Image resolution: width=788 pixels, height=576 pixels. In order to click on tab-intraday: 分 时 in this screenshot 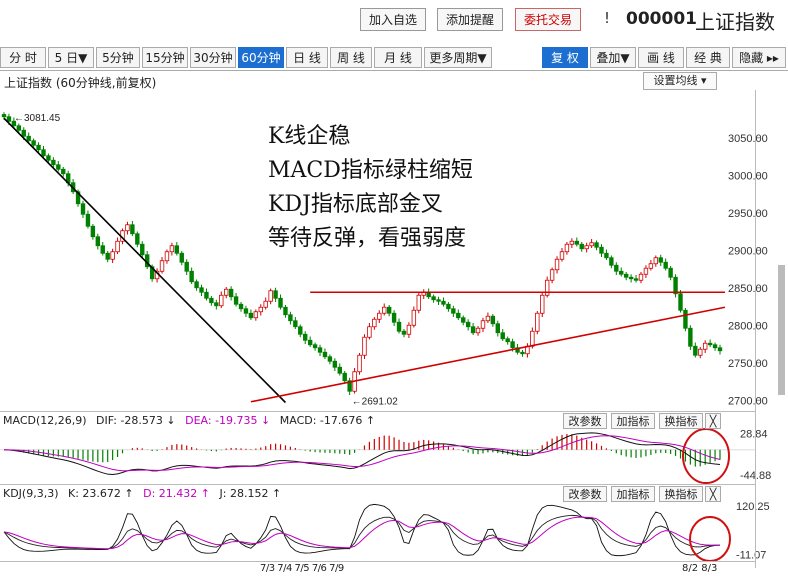, I will do `click(23, 57)`.